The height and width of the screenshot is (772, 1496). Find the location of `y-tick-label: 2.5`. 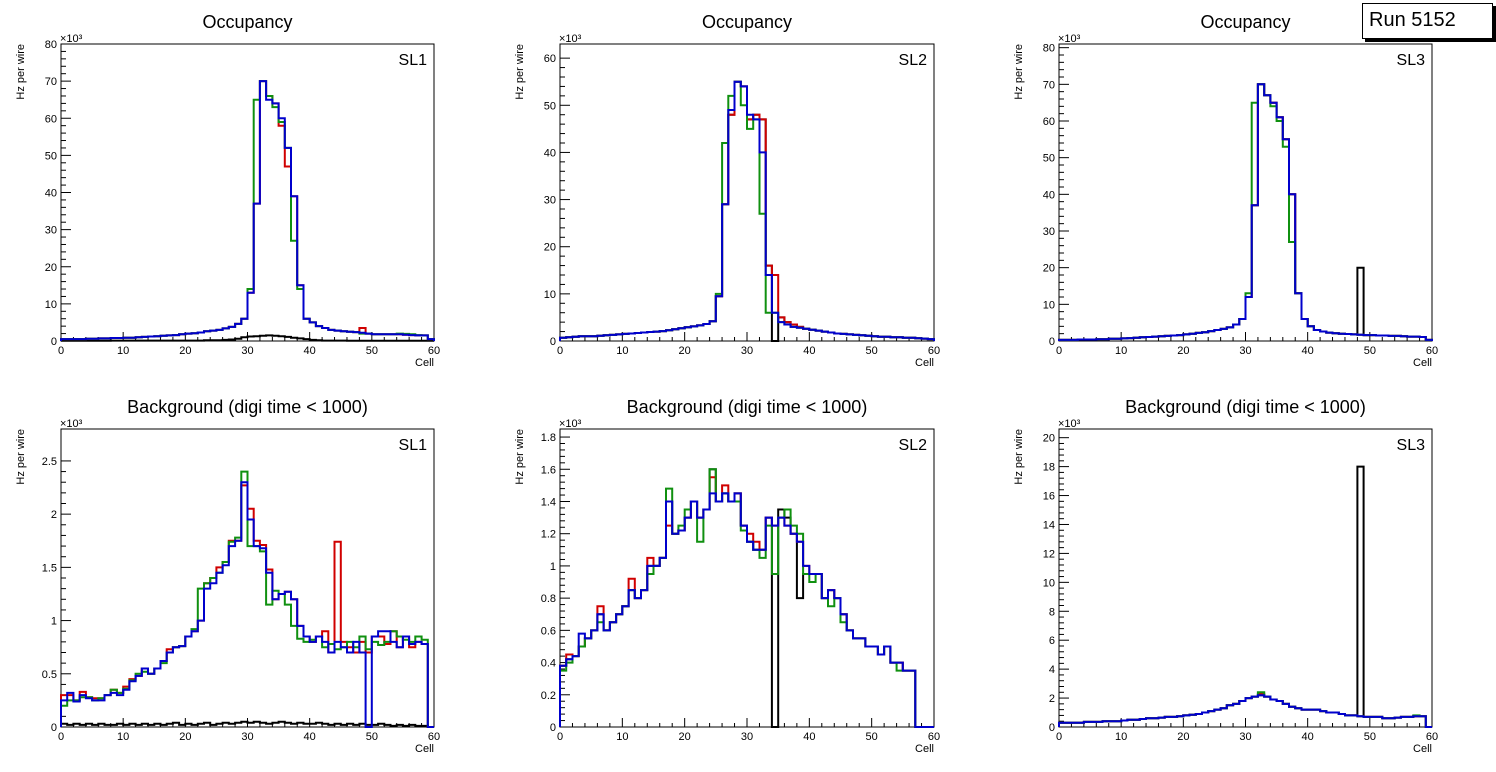

y-tick-label: 2.5 is located at coordinates (49, 462).